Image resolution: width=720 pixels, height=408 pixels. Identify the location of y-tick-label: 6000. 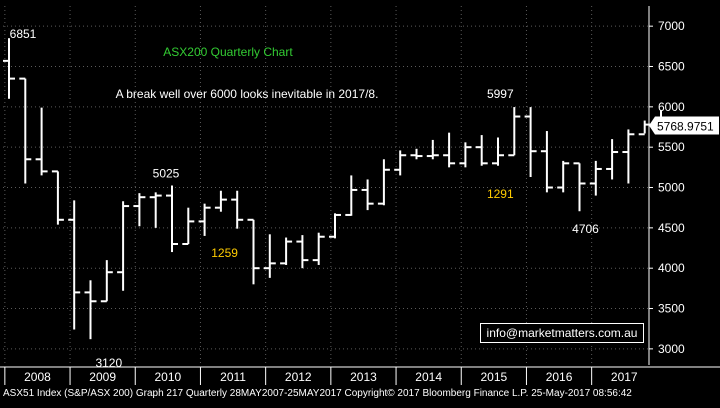
(671, 107).